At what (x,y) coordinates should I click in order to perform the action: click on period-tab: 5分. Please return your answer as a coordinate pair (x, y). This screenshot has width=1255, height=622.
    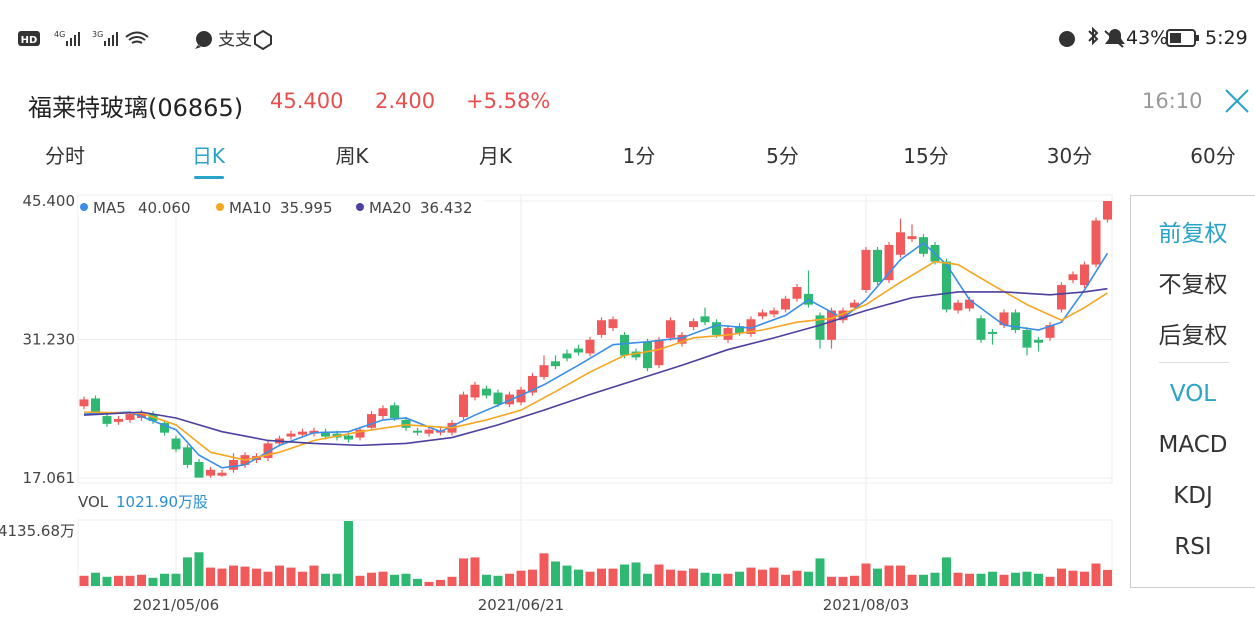
    Looking at the image, I should click on (782, 156).